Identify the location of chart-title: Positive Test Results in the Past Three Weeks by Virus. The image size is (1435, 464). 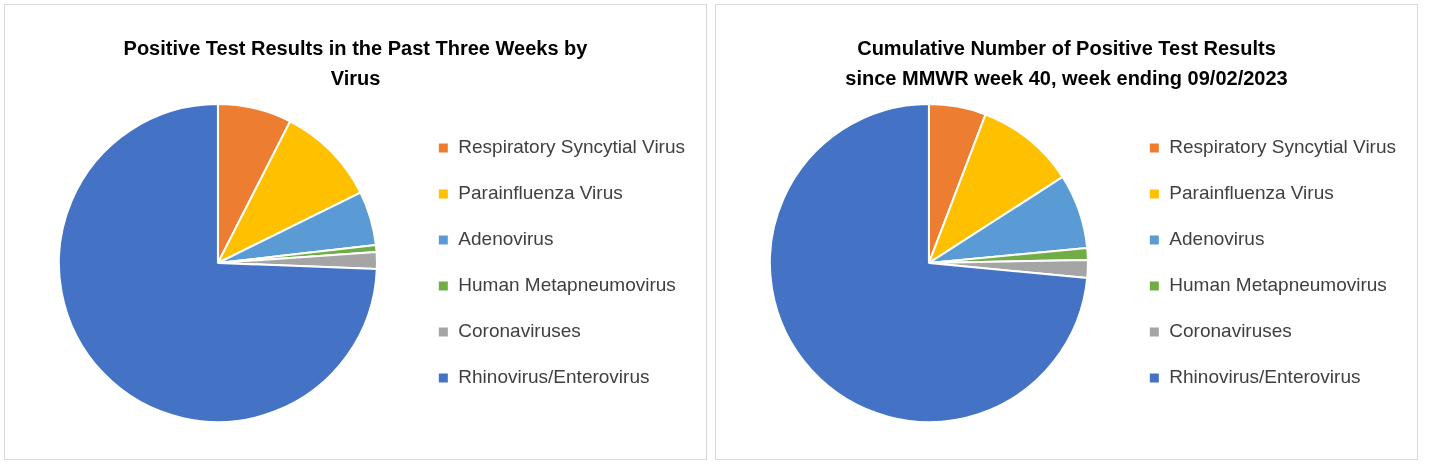
(355, 63).